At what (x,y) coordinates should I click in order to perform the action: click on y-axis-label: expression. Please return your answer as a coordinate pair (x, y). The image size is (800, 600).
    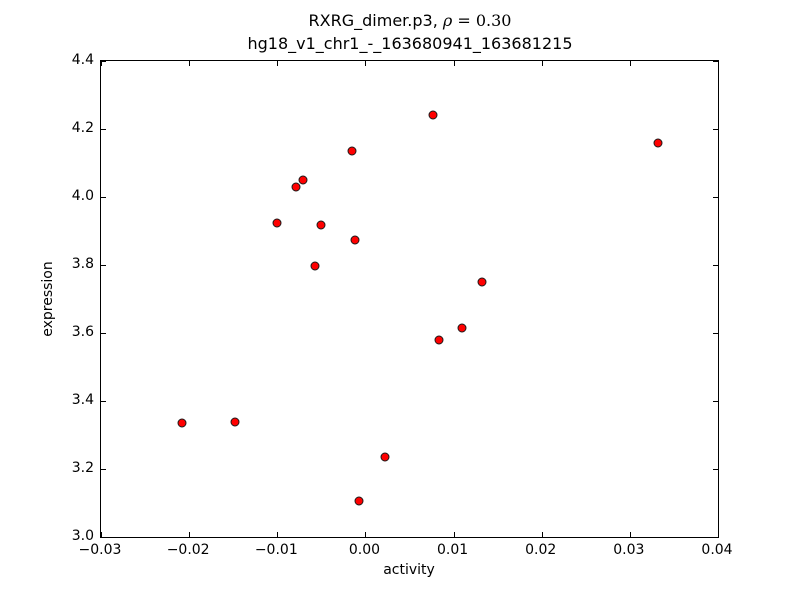
    Looking at the image, I should click on (48, 299).